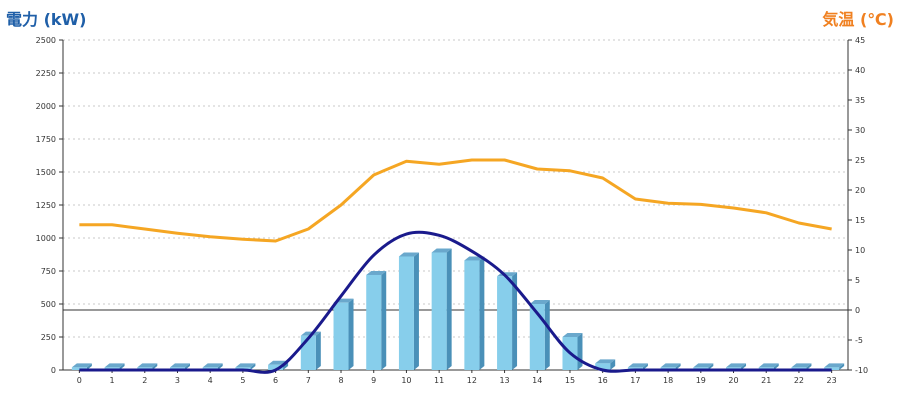 The height and width of the screenshot is (400, 900). I want to click on x-tick-label: 21, so click(766, 380).